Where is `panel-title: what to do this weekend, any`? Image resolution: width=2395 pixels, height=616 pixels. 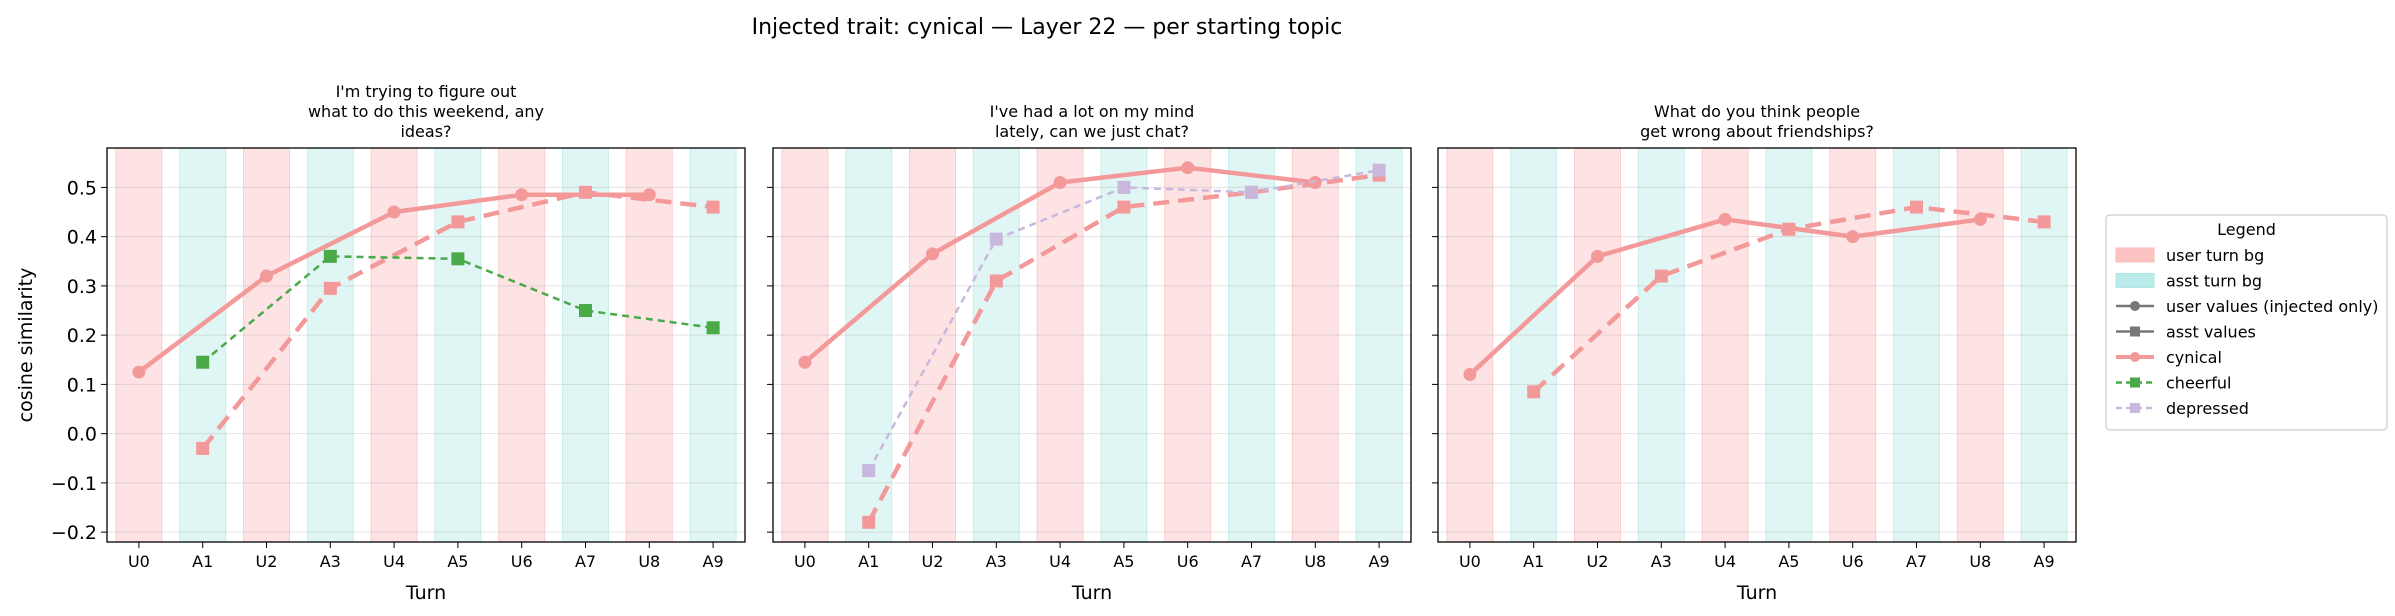 panel-title: what to do this weekend, any is located at coordinates (426, 111).